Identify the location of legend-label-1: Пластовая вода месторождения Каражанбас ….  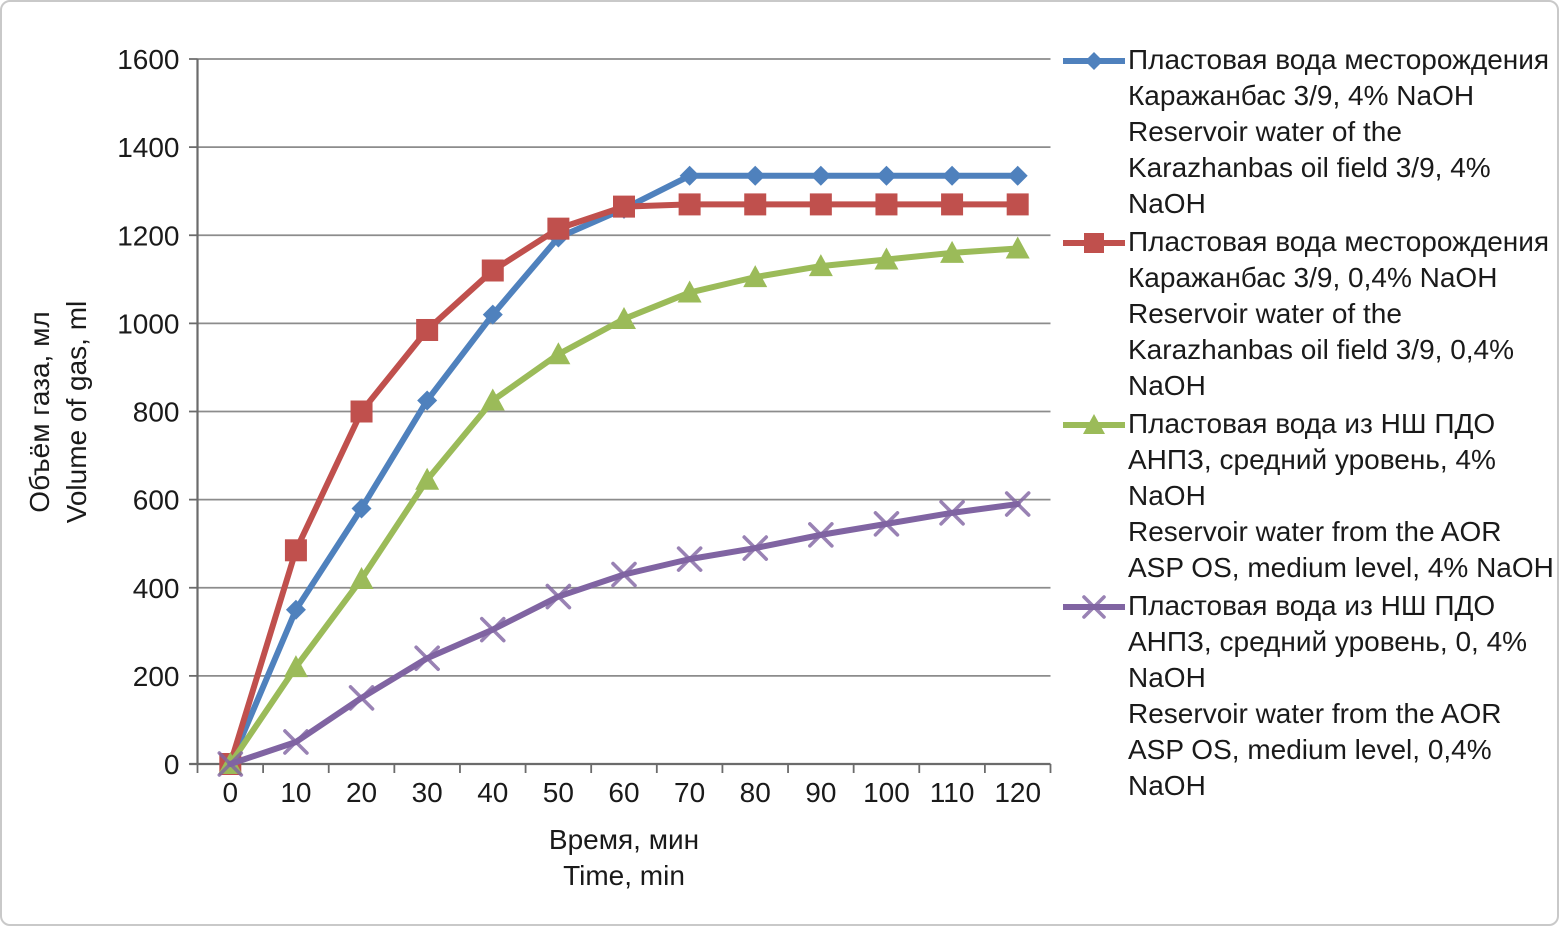
(1341, 132).